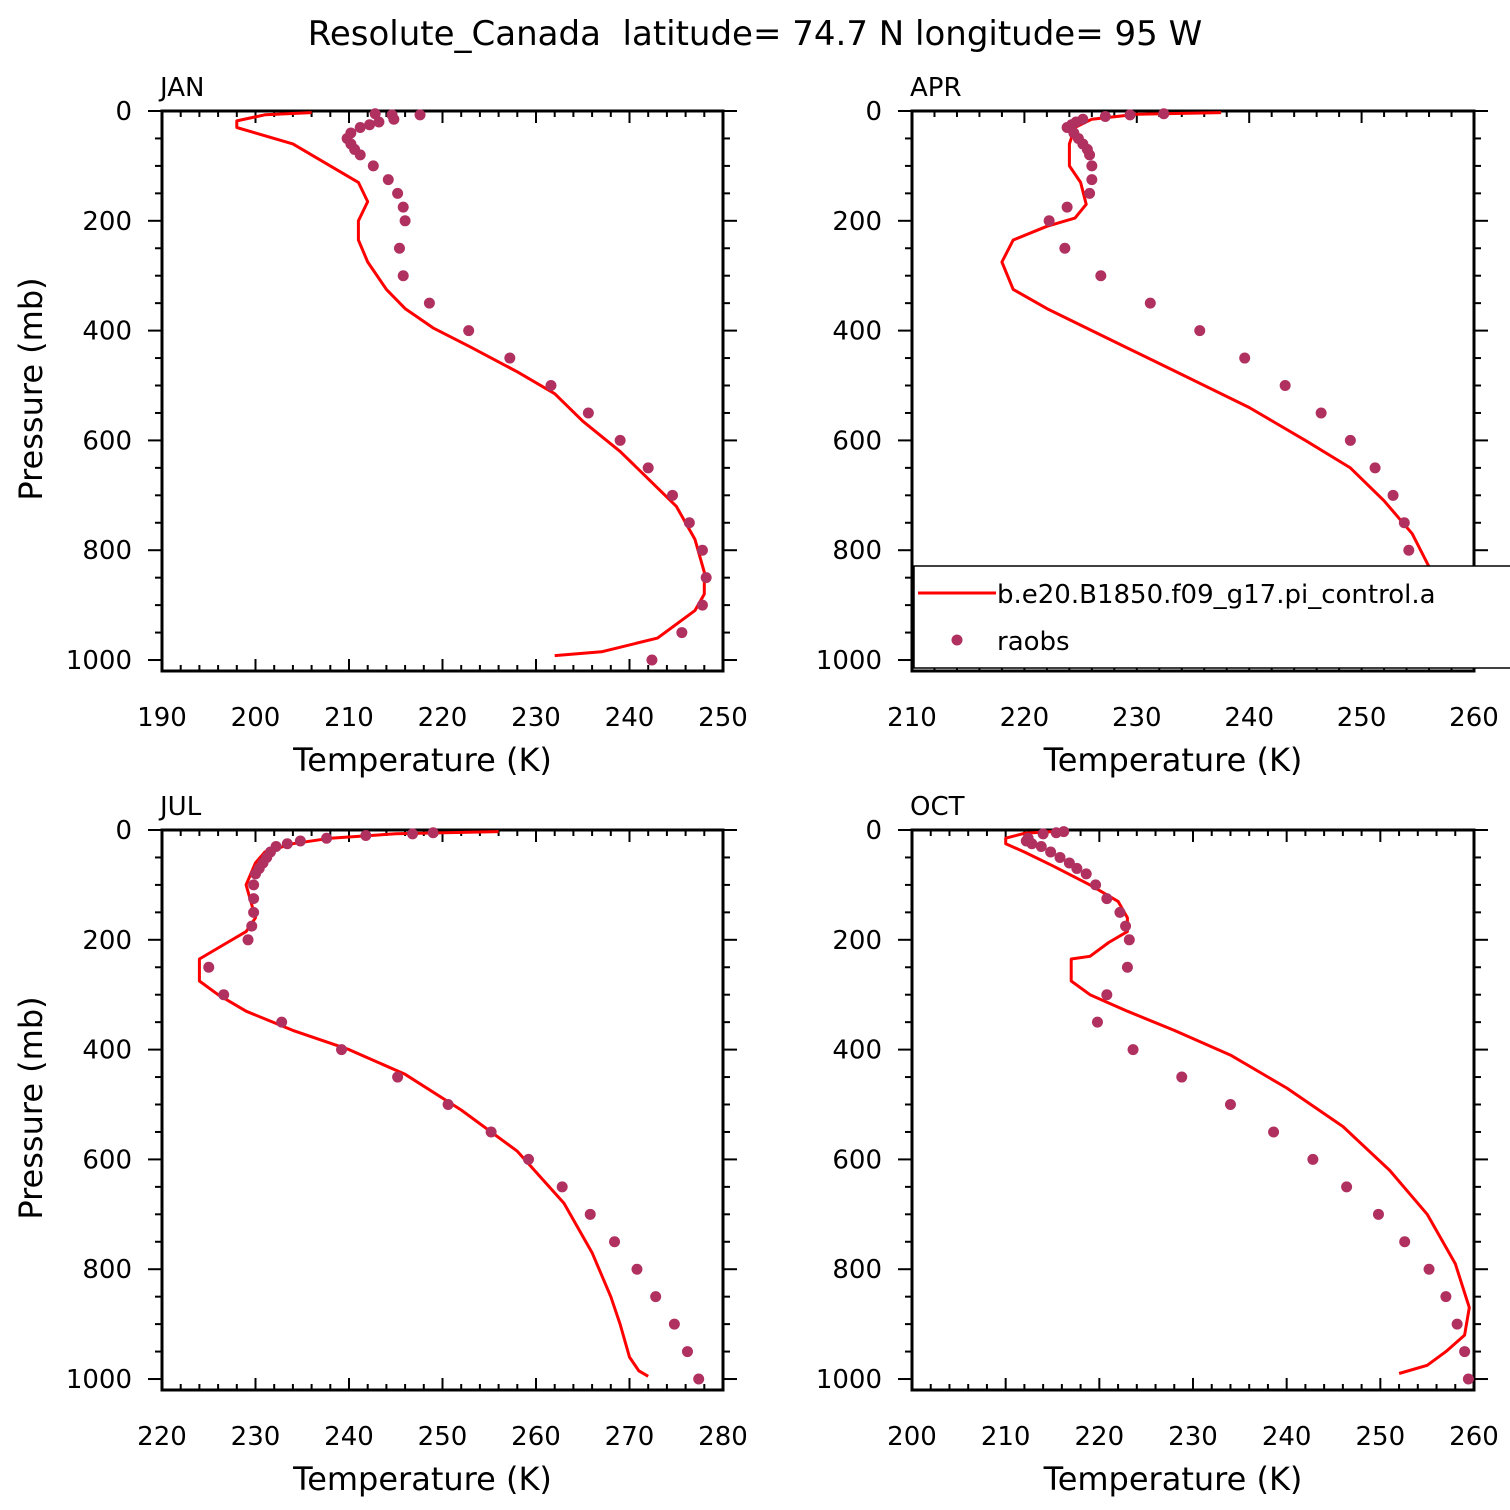  Describe the element at coordinates (912, 1437) in the screenshot. I see `x-tick-label: 200` at that location.